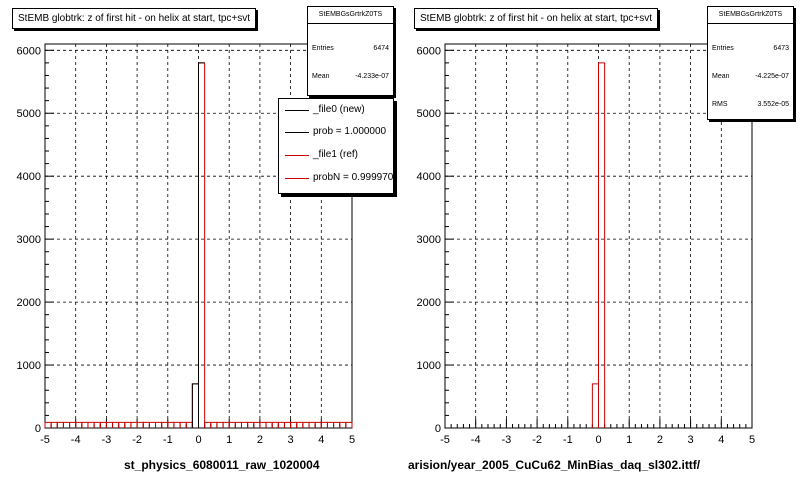 The width and height of the screenshot is (800, 480). I want to click on legend-label: _file0 (new), so click(339, 109).